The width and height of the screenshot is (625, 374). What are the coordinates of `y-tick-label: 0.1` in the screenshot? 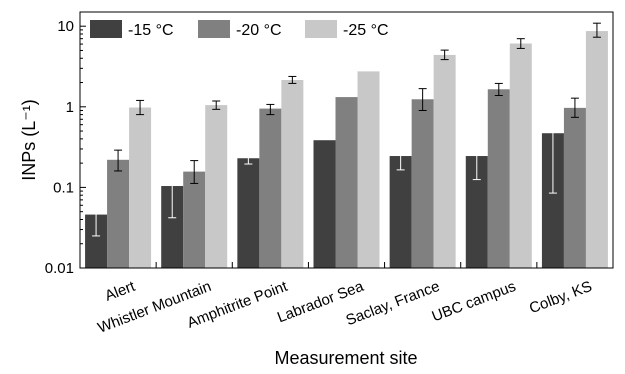 It's located at (63, 187).